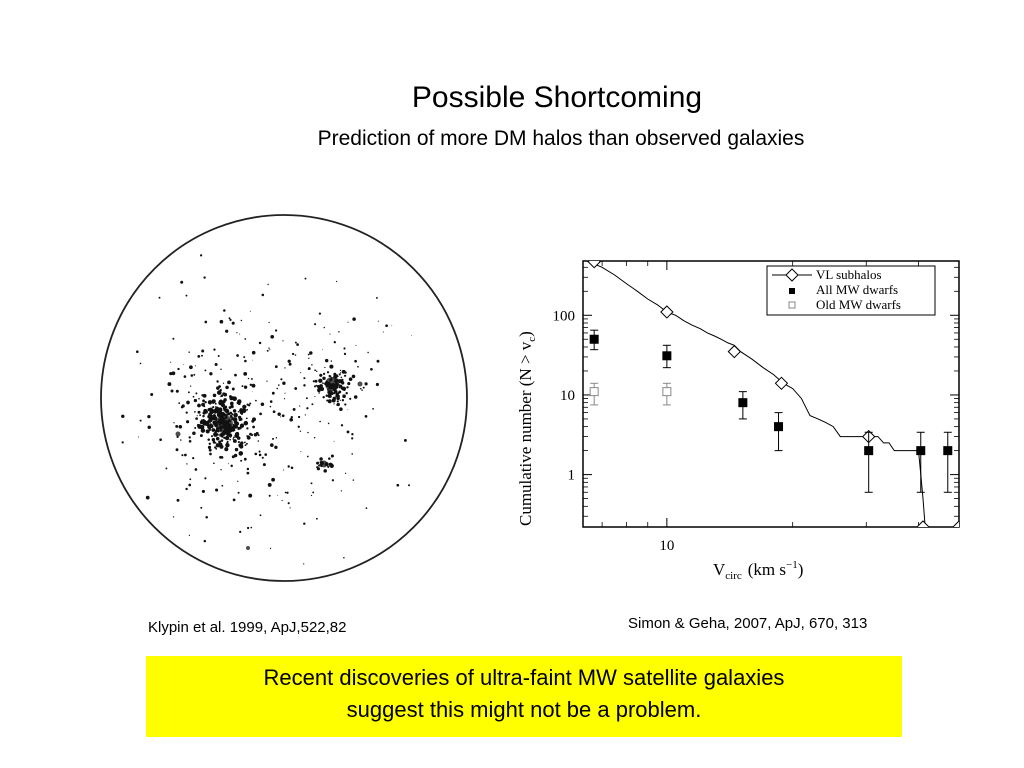 The image size is (1024, 768). I want to click on vl-subhalo-diamond, so click(923, 523).